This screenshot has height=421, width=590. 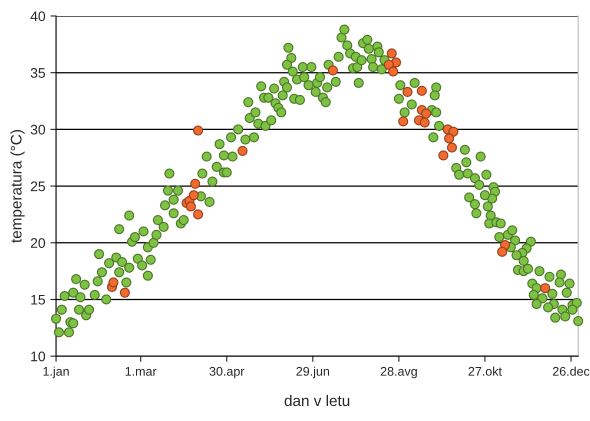 What do you see at coordinates (317, 400) in the screenshot?
I see `x-axis-title: dan v letu` at bounding box center [317, 400].